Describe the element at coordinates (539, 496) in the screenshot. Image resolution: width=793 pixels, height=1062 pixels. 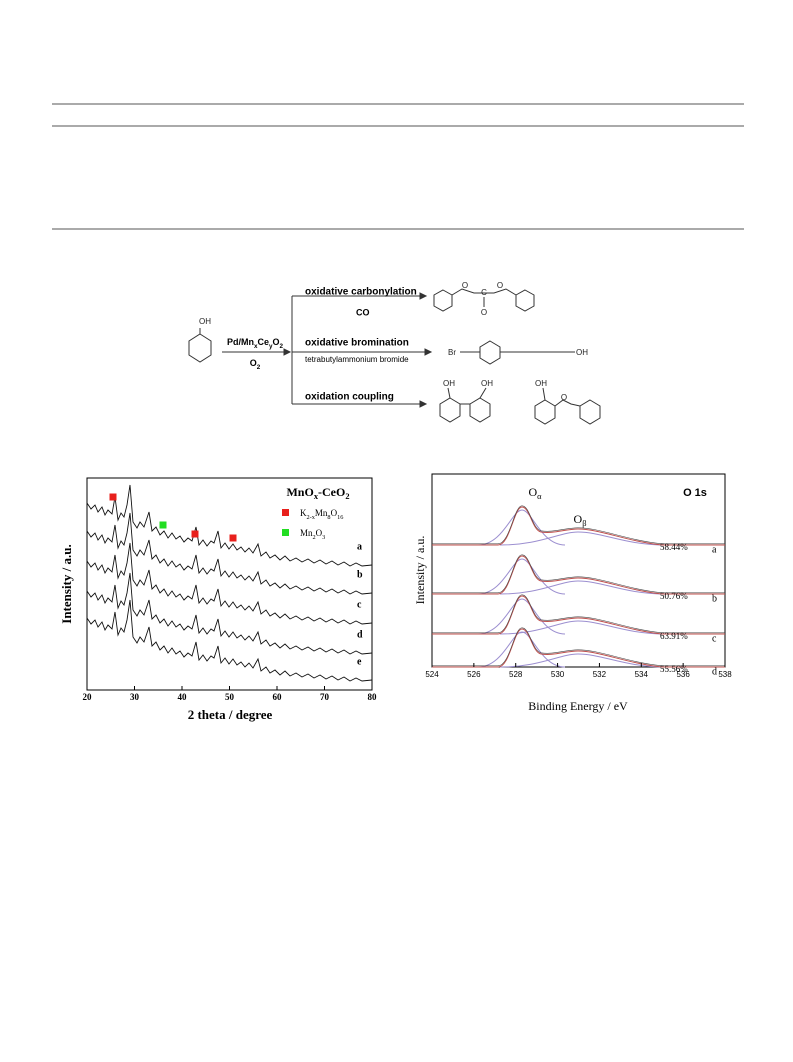
I see `peak-label-part: α` at that location.